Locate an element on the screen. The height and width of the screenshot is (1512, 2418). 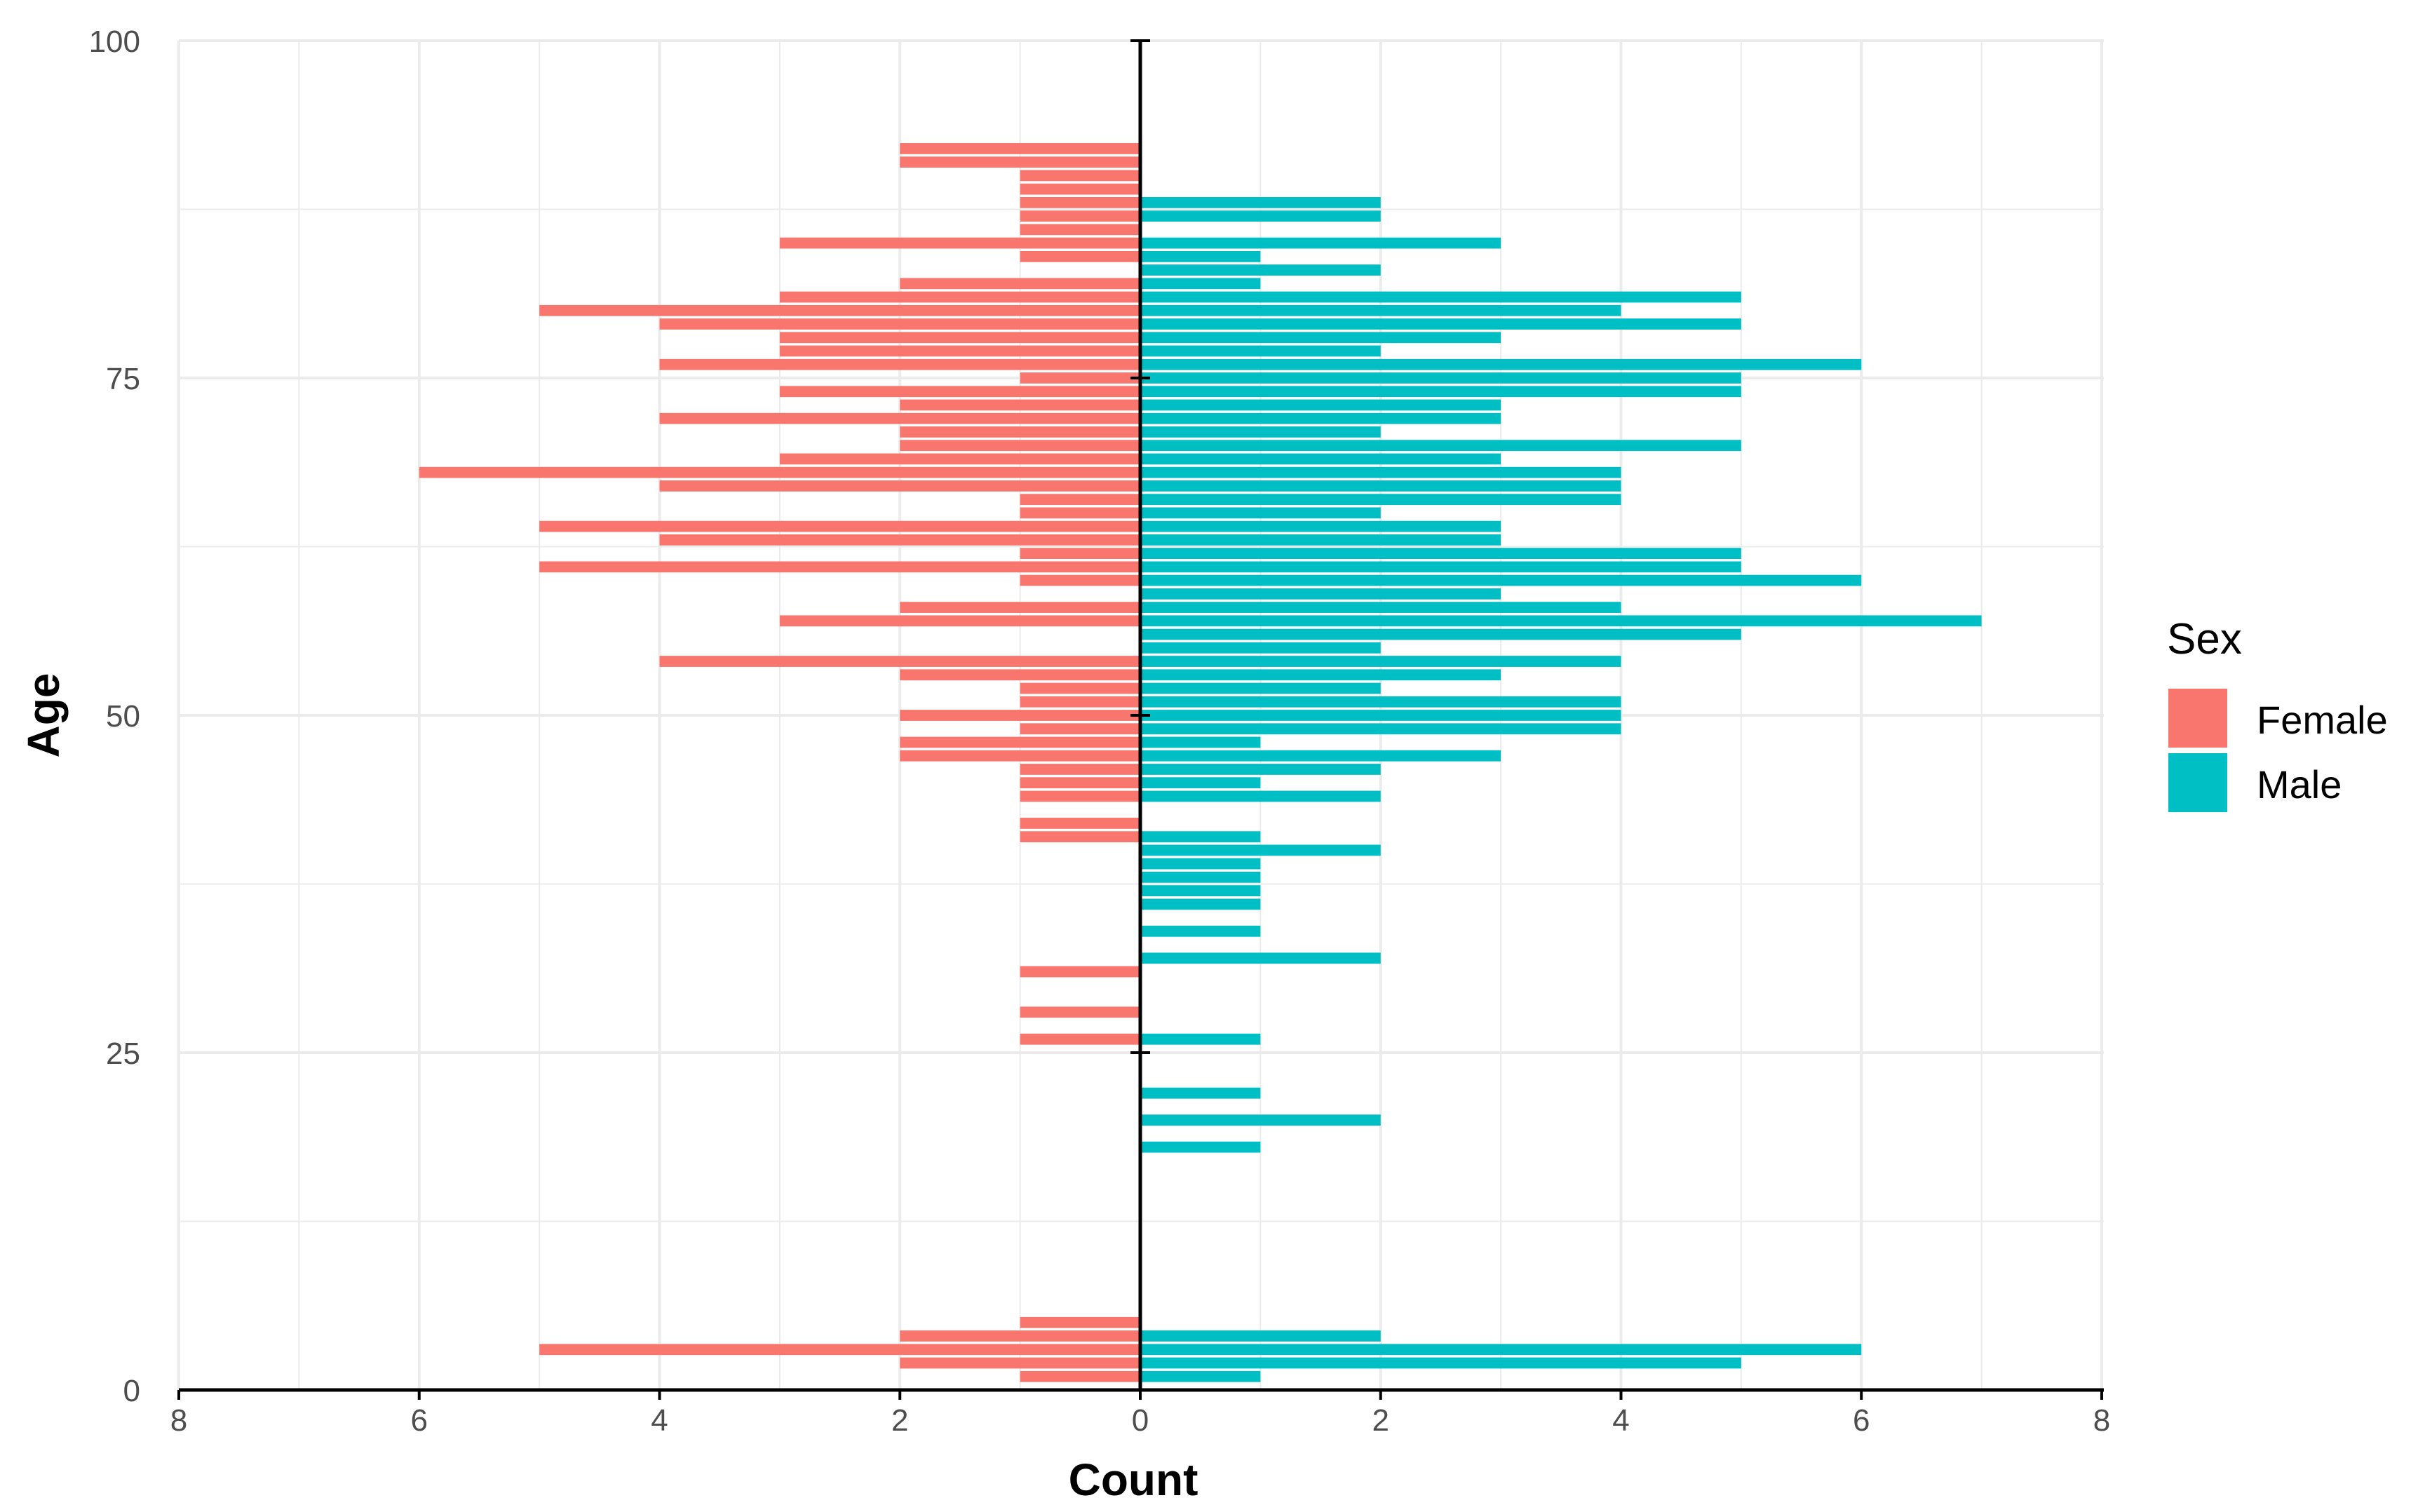
y-tick-label: 50 is located at coordinates (123, 716).